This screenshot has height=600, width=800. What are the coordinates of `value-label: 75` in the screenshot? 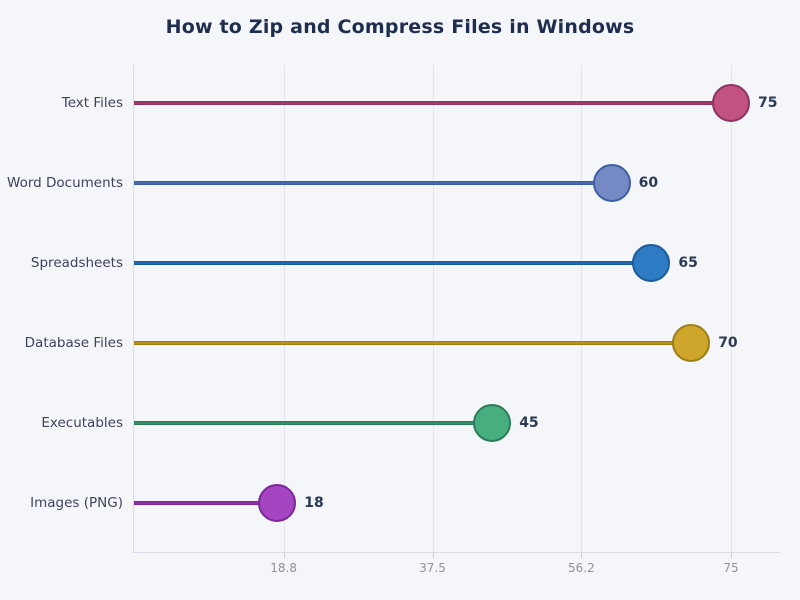 It's located at (768, 103).